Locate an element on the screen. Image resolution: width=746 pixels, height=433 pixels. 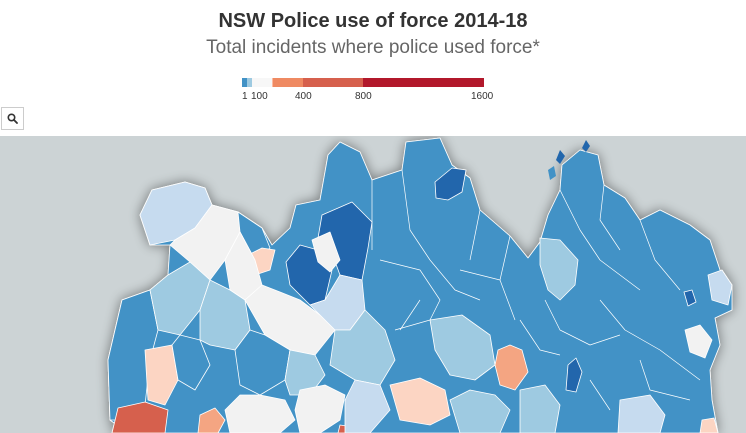
region-east-orange2 is located at coordinates (709, 425).